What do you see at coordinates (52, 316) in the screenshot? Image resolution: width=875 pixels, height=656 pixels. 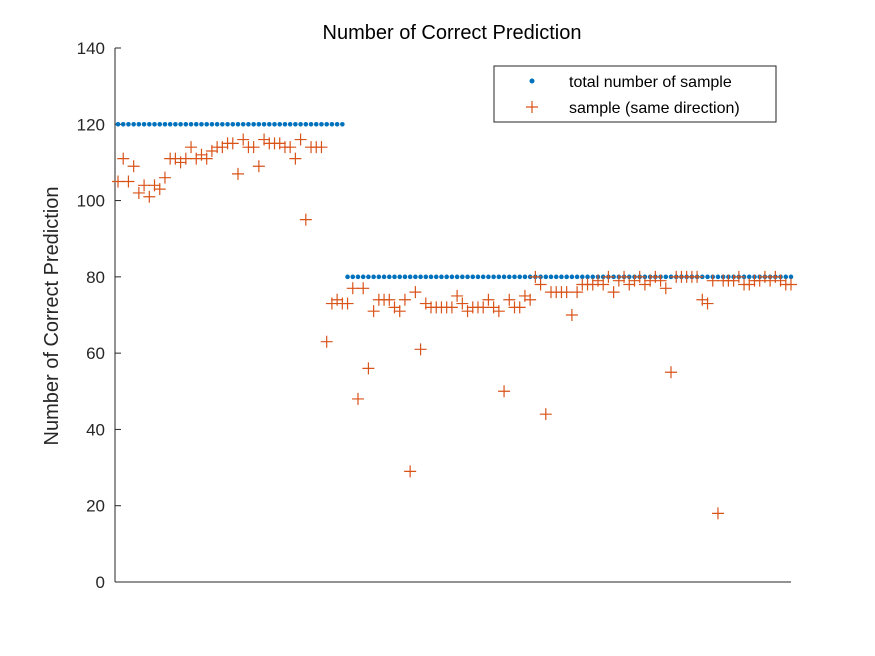 I see `y-axis-label: Number of Correct Prediction` at bounding box center [52, 316].